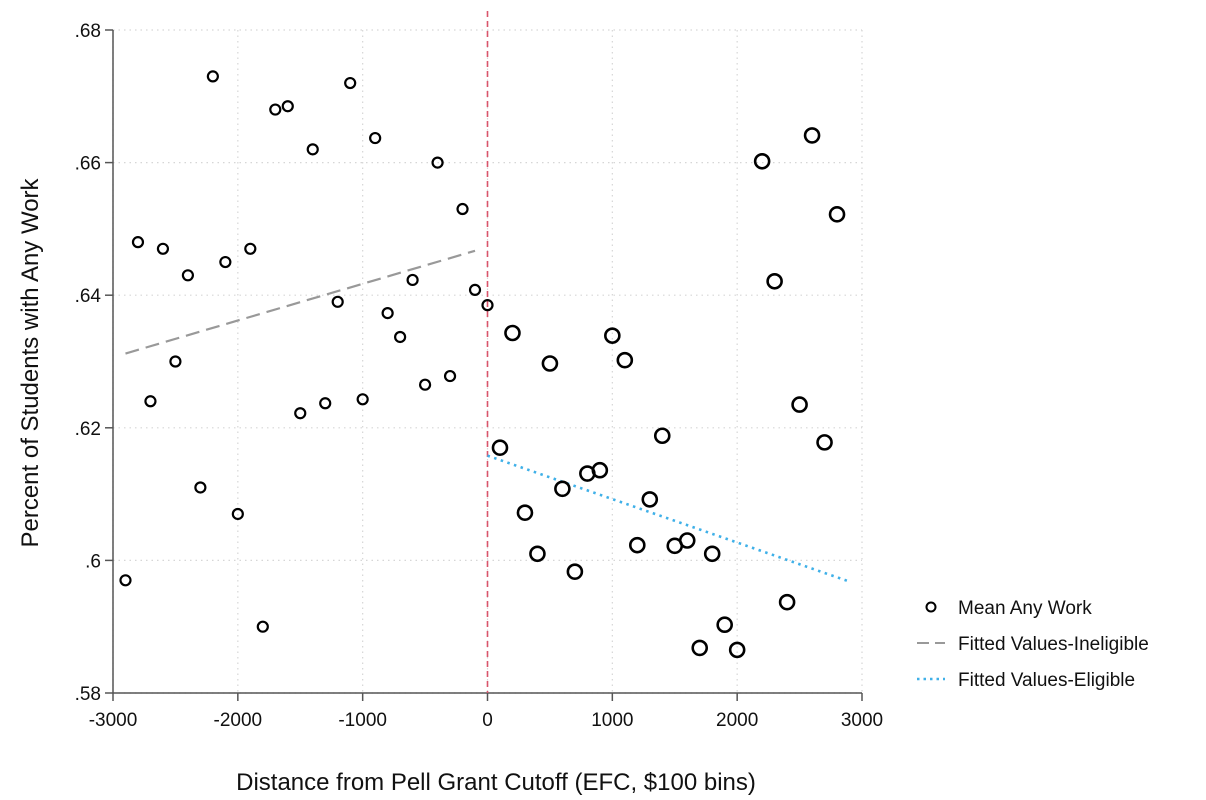 This screenshot has width=1206, height=800. Describe the element at coordinates (1046, 680) in the screenshot. I see `legend-label-eligible: Fitted Values-Eligible` at that location.